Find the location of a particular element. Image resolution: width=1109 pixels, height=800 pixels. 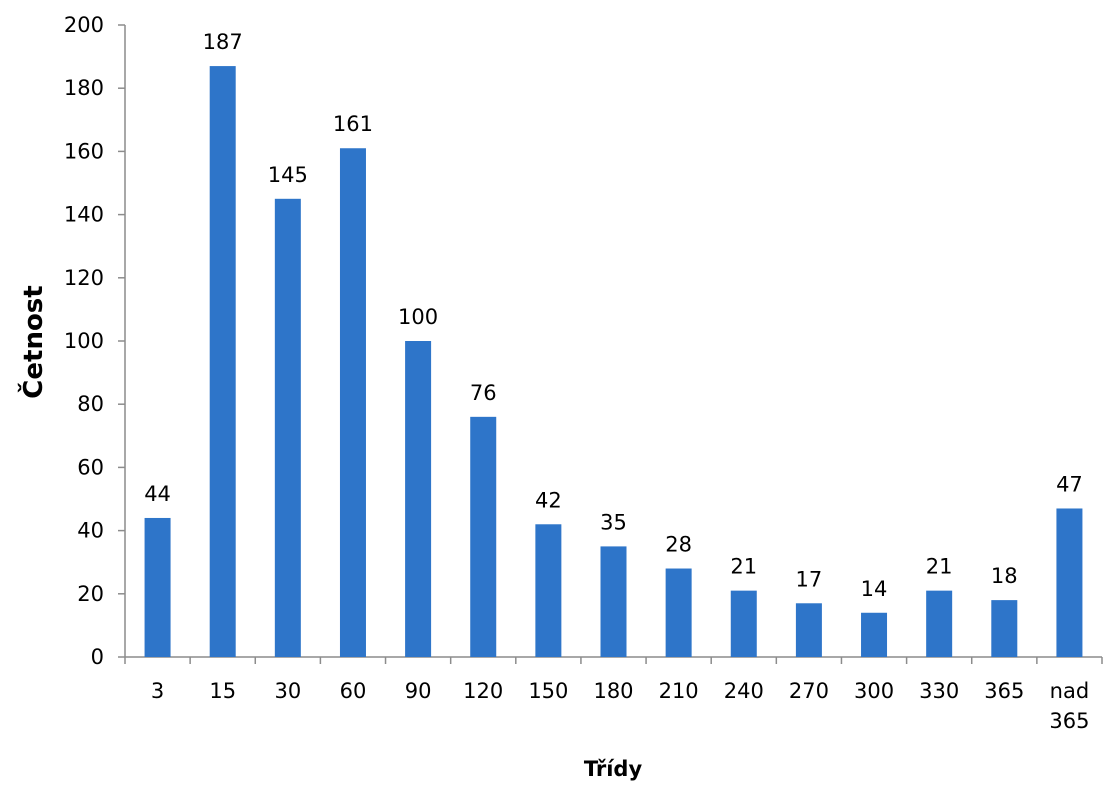

x-tick-label: 150 is located at coordinates (548, 691).